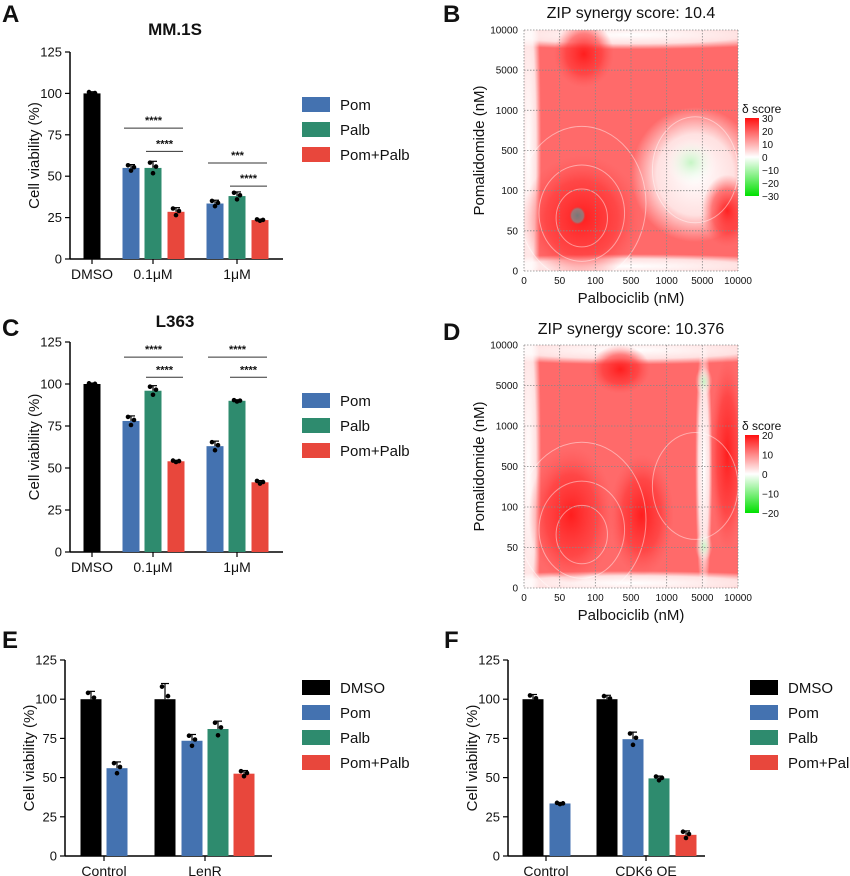 The image size is (850, 876). Describe the element at coordinates (355, 426) in the screenshot. I see `legend-label: Palb` at that location.